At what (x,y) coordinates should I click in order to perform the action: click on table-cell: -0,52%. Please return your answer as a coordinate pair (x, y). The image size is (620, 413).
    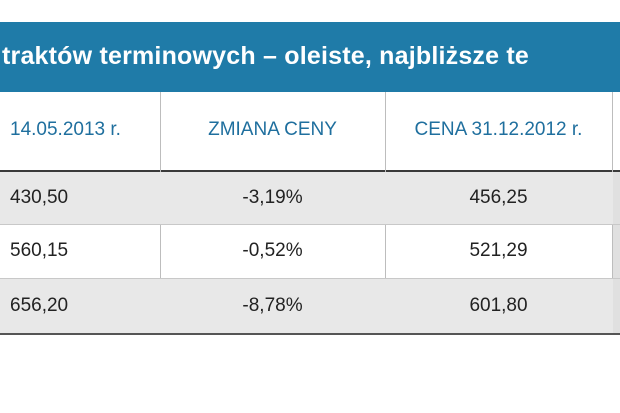
    Looking at the image, I should click on (272, 250).